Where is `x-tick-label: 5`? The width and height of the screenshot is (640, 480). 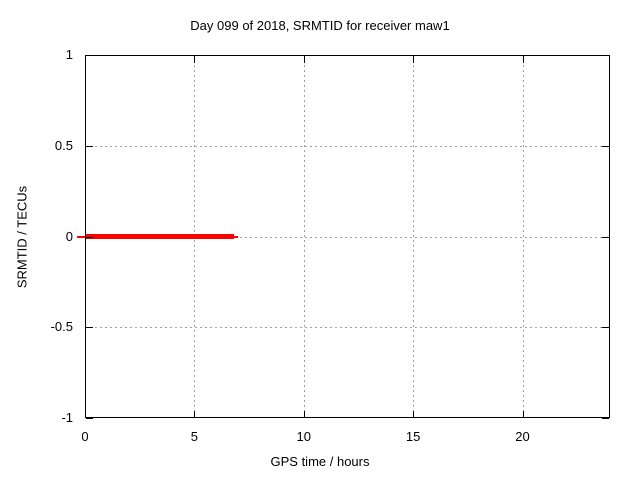
x-tick-label: 5 is located at coordinates (194, 436).